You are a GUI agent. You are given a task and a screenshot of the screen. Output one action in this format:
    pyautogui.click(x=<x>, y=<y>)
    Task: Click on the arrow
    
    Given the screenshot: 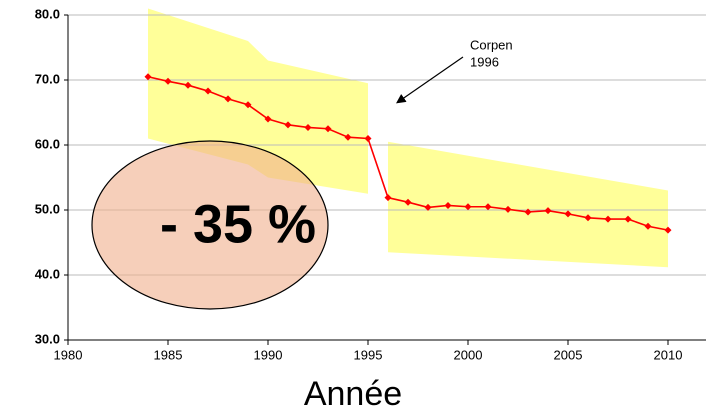 What is the action you would take?
    pyautogui.click(x=430, y=80)
    